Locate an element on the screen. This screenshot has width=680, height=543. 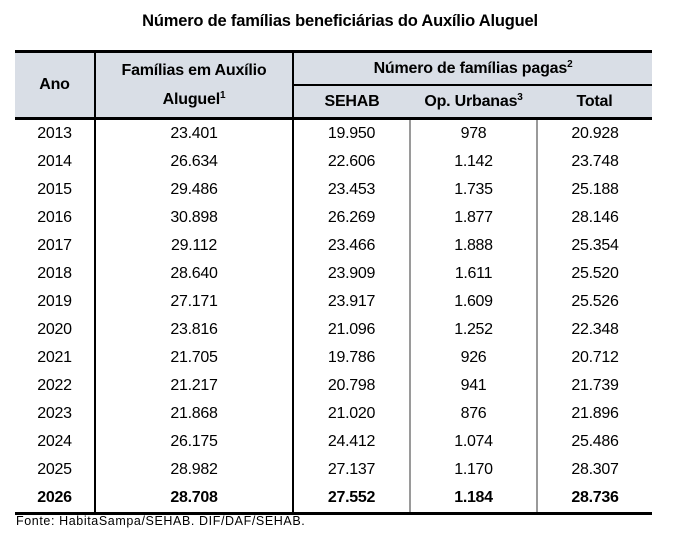
cell-ano: 2019 is located at coordinates (55, 302).